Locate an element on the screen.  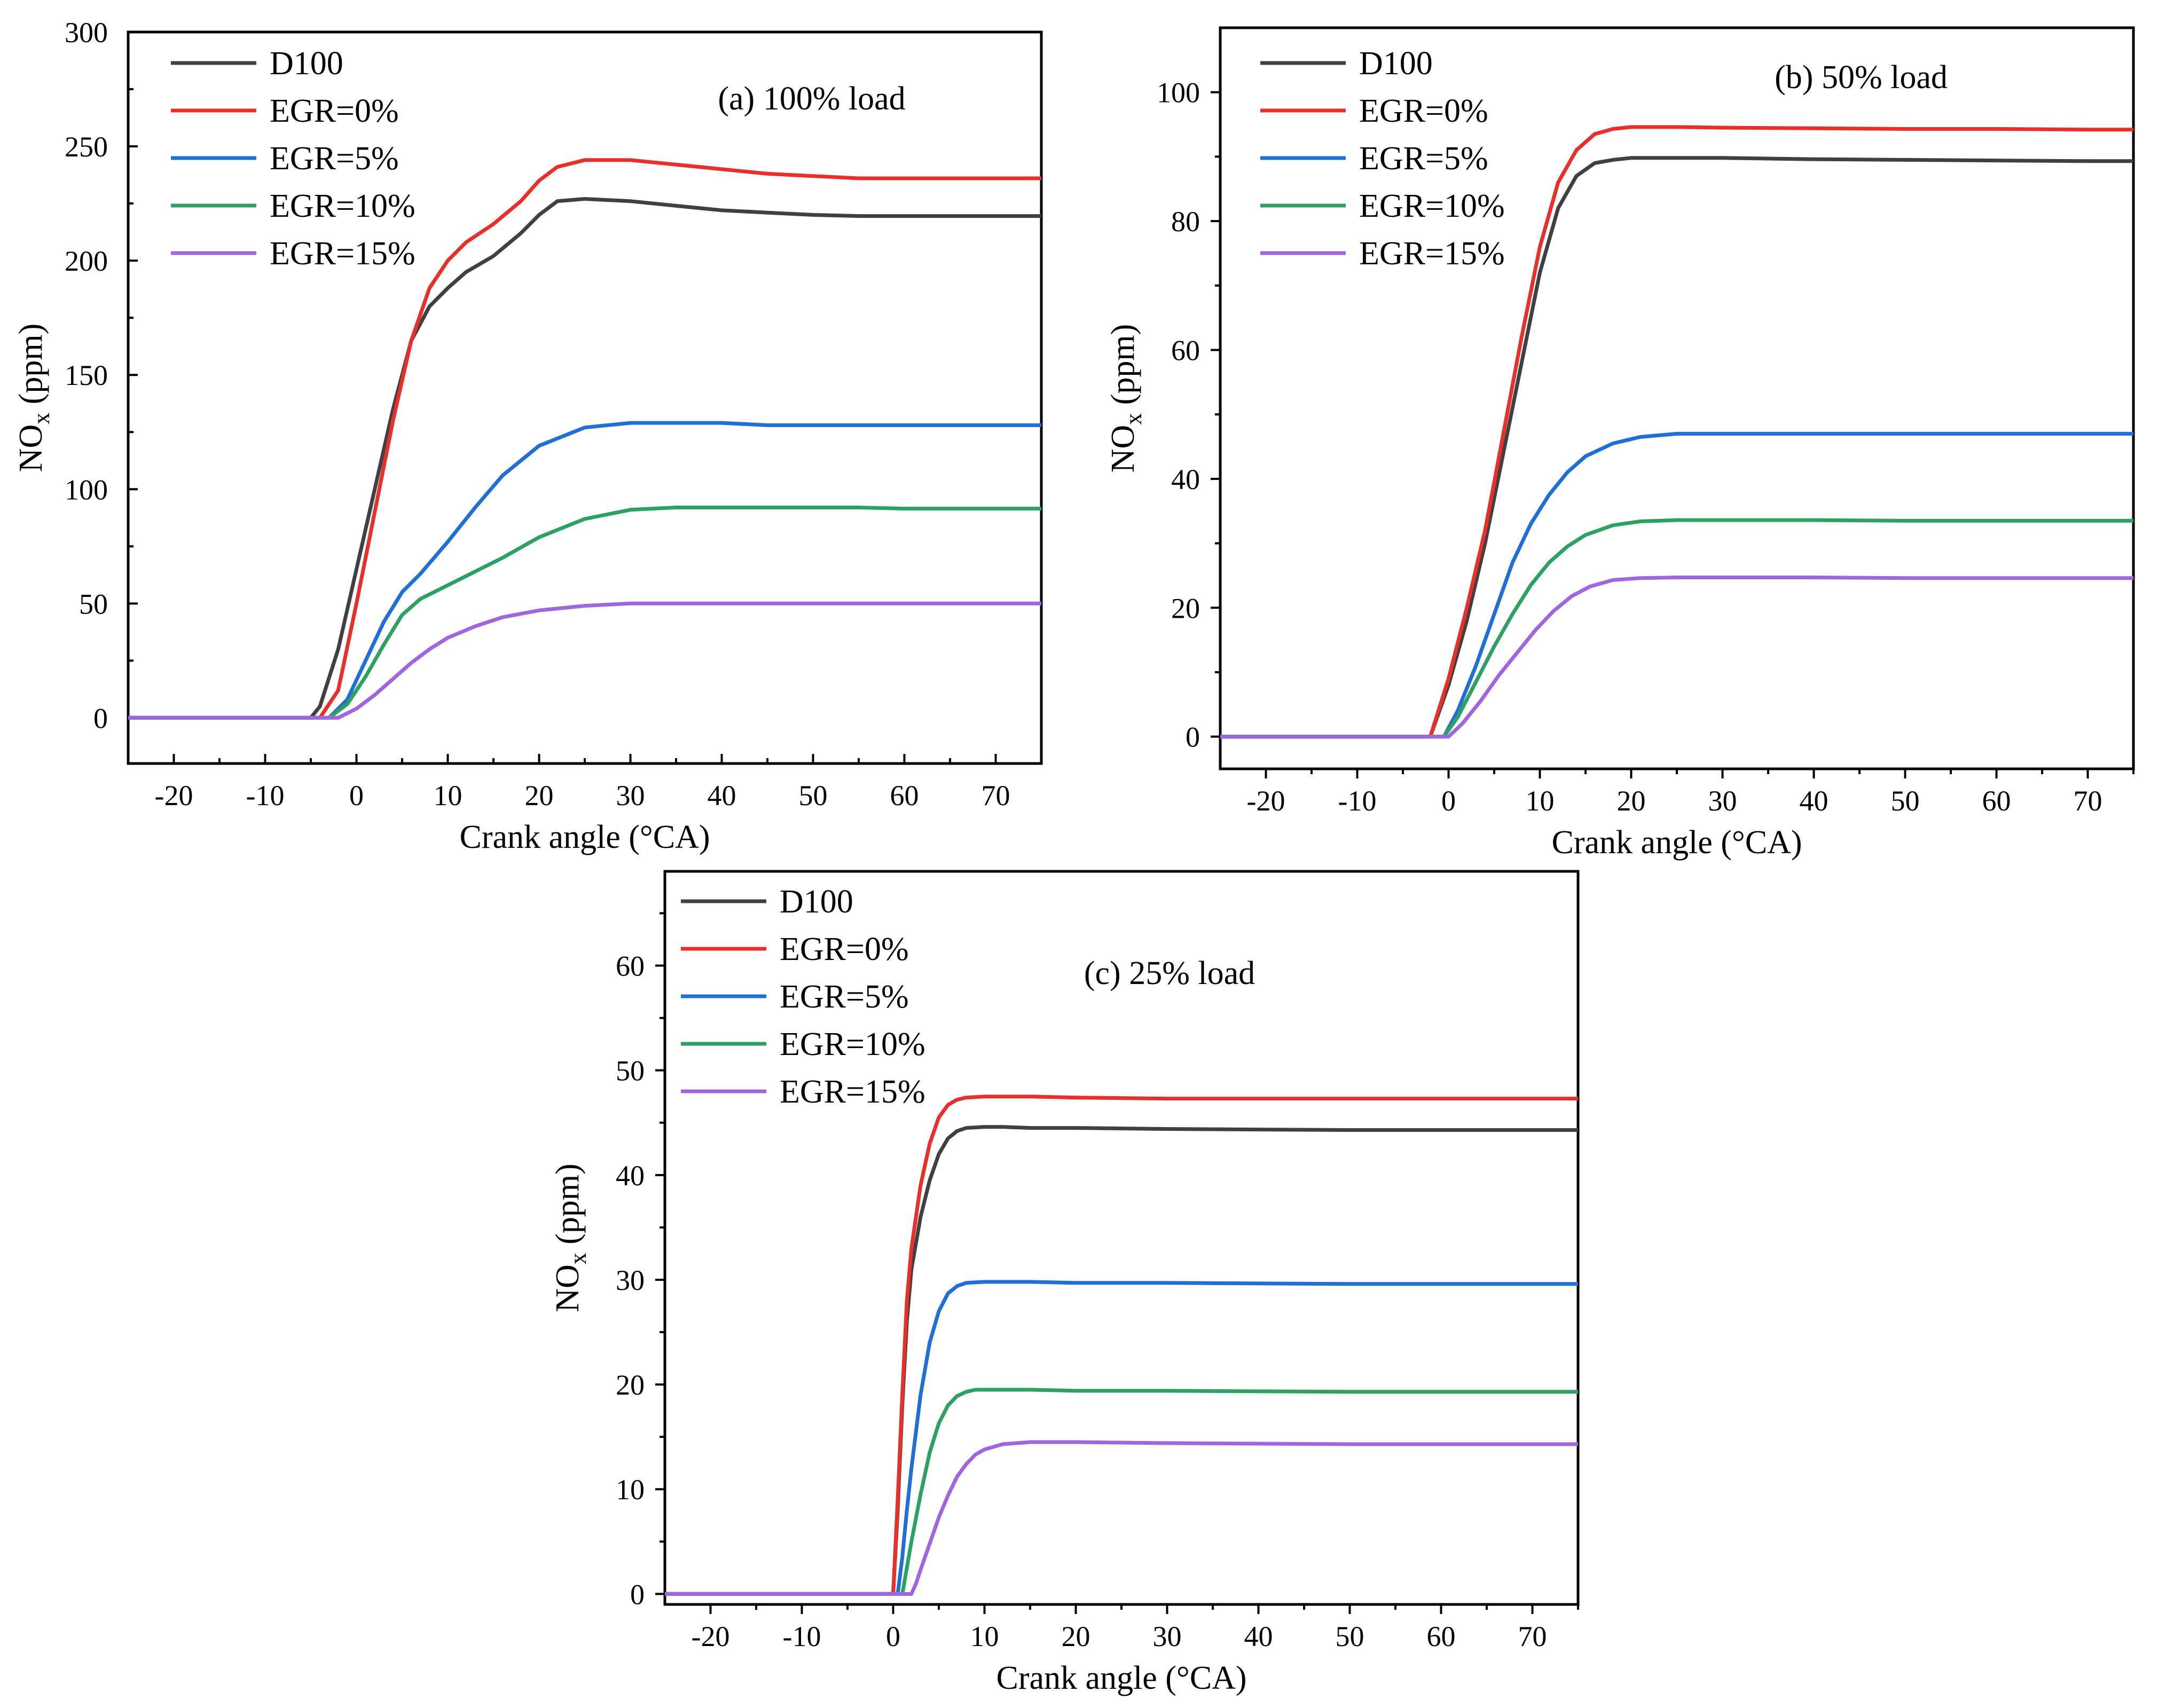
y-tick-label: 250 is located at coordinates (87, 147).